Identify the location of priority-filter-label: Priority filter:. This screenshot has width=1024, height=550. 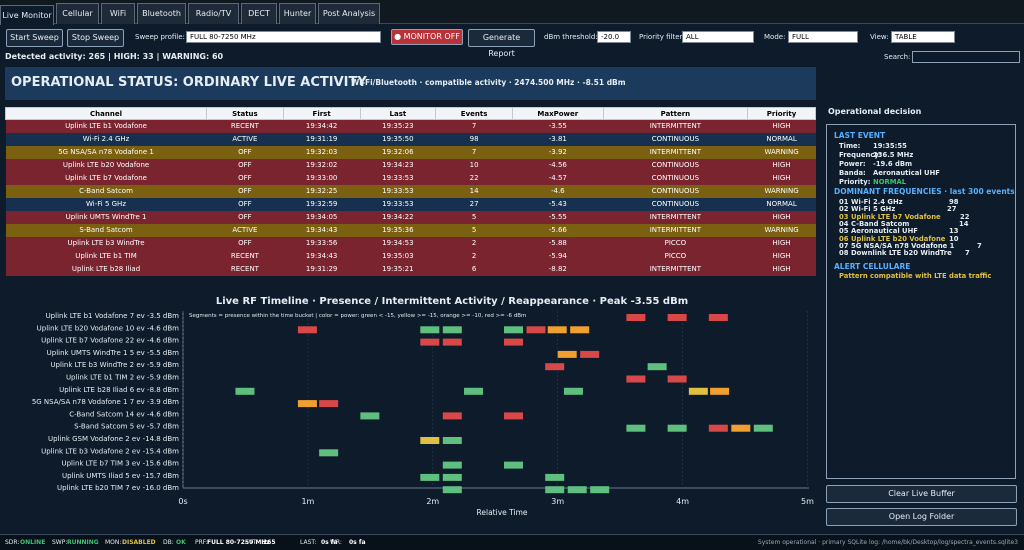
(662, 37).